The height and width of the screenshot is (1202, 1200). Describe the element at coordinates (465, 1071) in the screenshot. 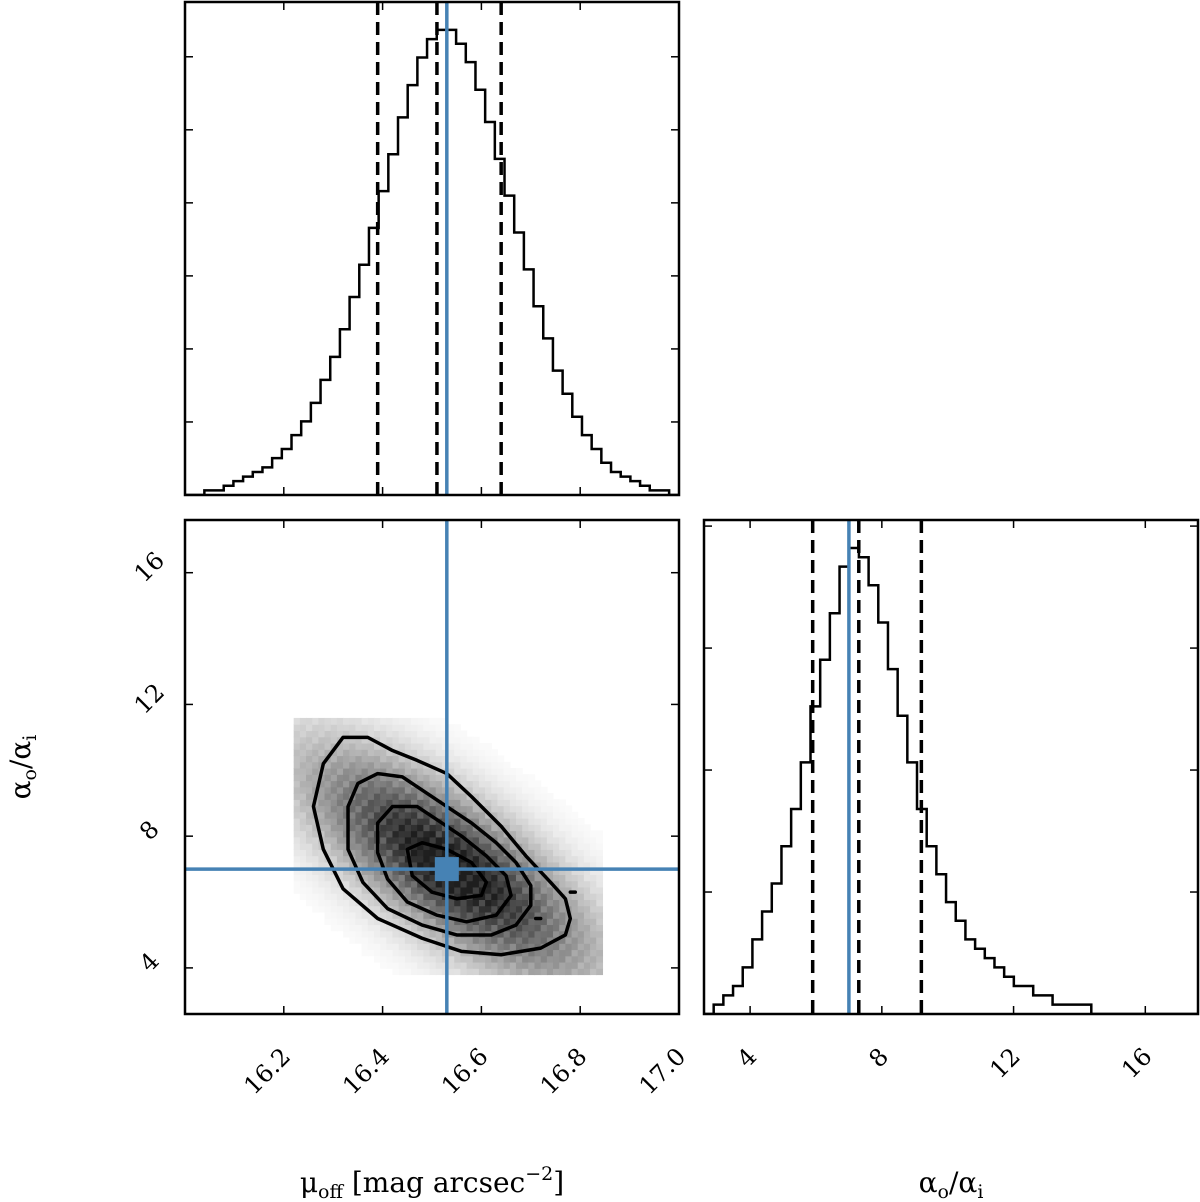

I see `x-tick-label: 16.6` at that location.